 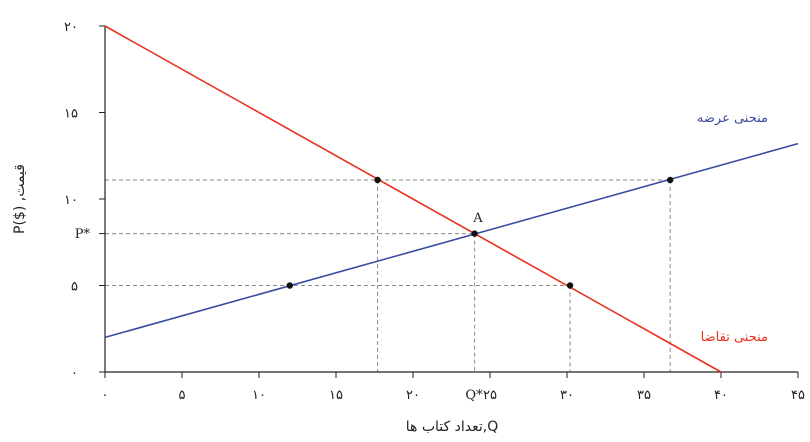 What do you see at coordinates (477, 218) in the screenshot?
I see `equilibrium-label: A` at bounding box center [477, 218].